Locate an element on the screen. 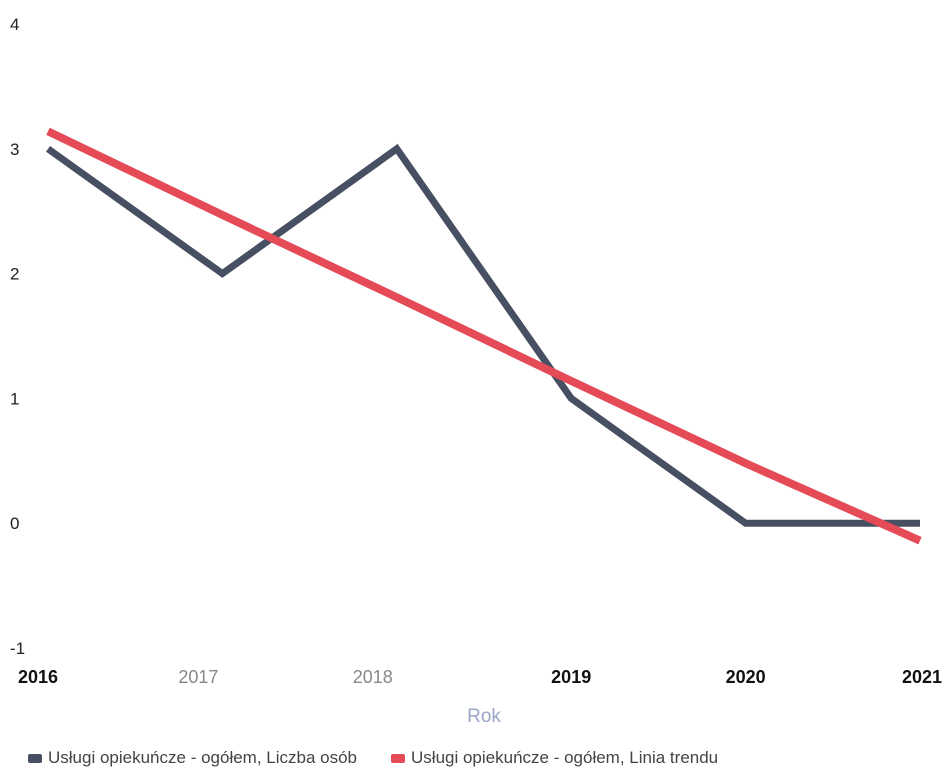 This screenshot has height=774, width=946. y-tick-label: 0 is located at coordinates (14, 523).